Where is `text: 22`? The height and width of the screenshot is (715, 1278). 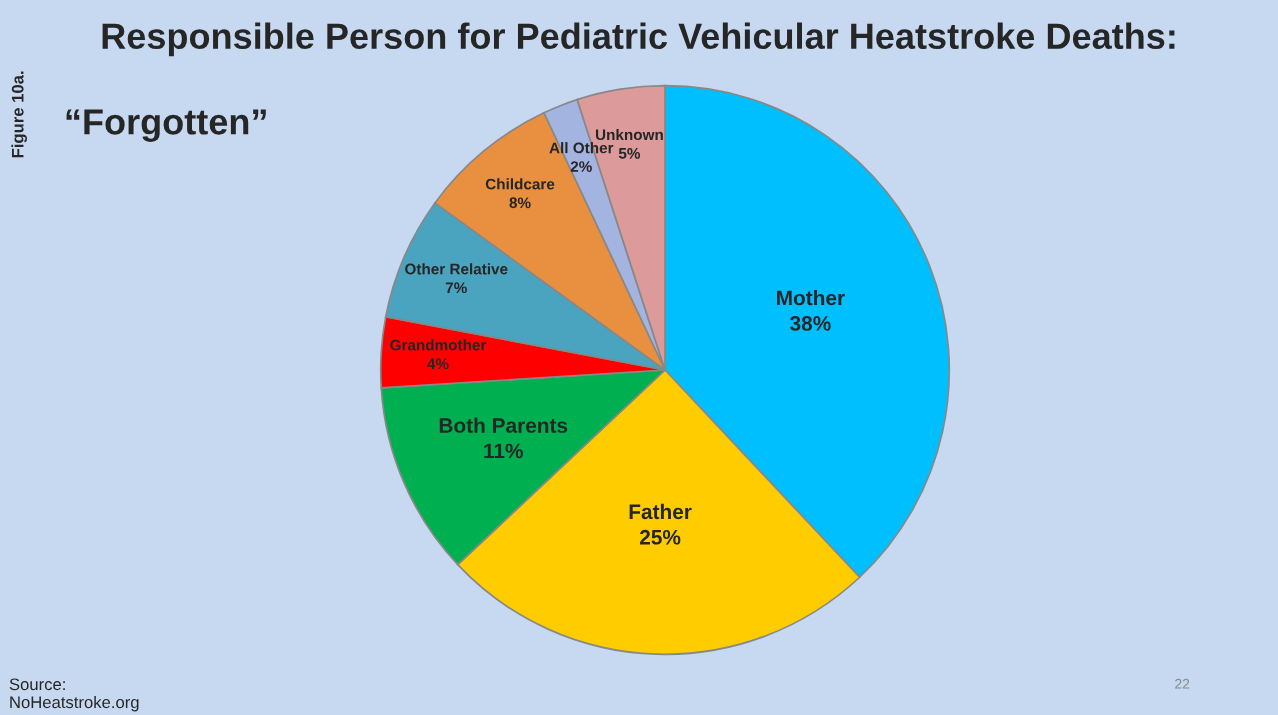
text: 22 is located at coordinates (1182, 683).